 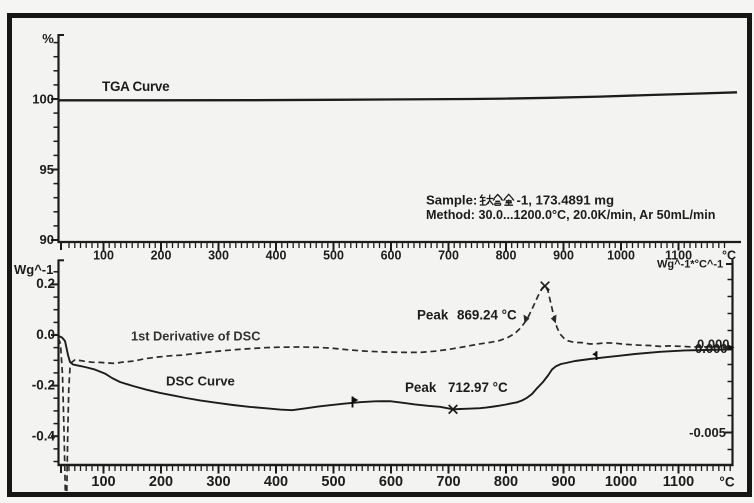 What do you see at coordinates (487, 315) in the screenshot?
I see `svg-text: 869.24 °C` at bounding box center [487, 315].